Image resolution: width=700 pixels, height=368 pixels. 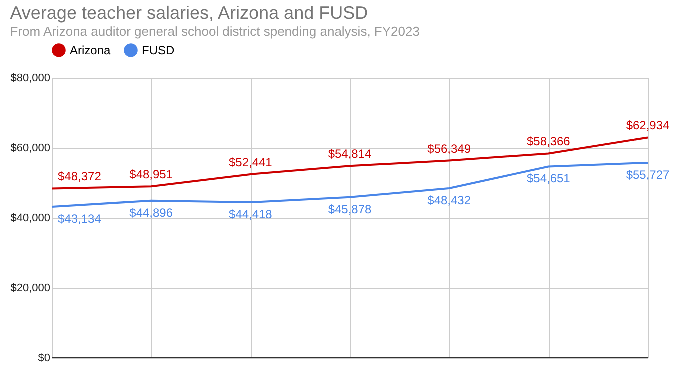 I want to click on y-tick-label: $0, so click(x=44, y=358).